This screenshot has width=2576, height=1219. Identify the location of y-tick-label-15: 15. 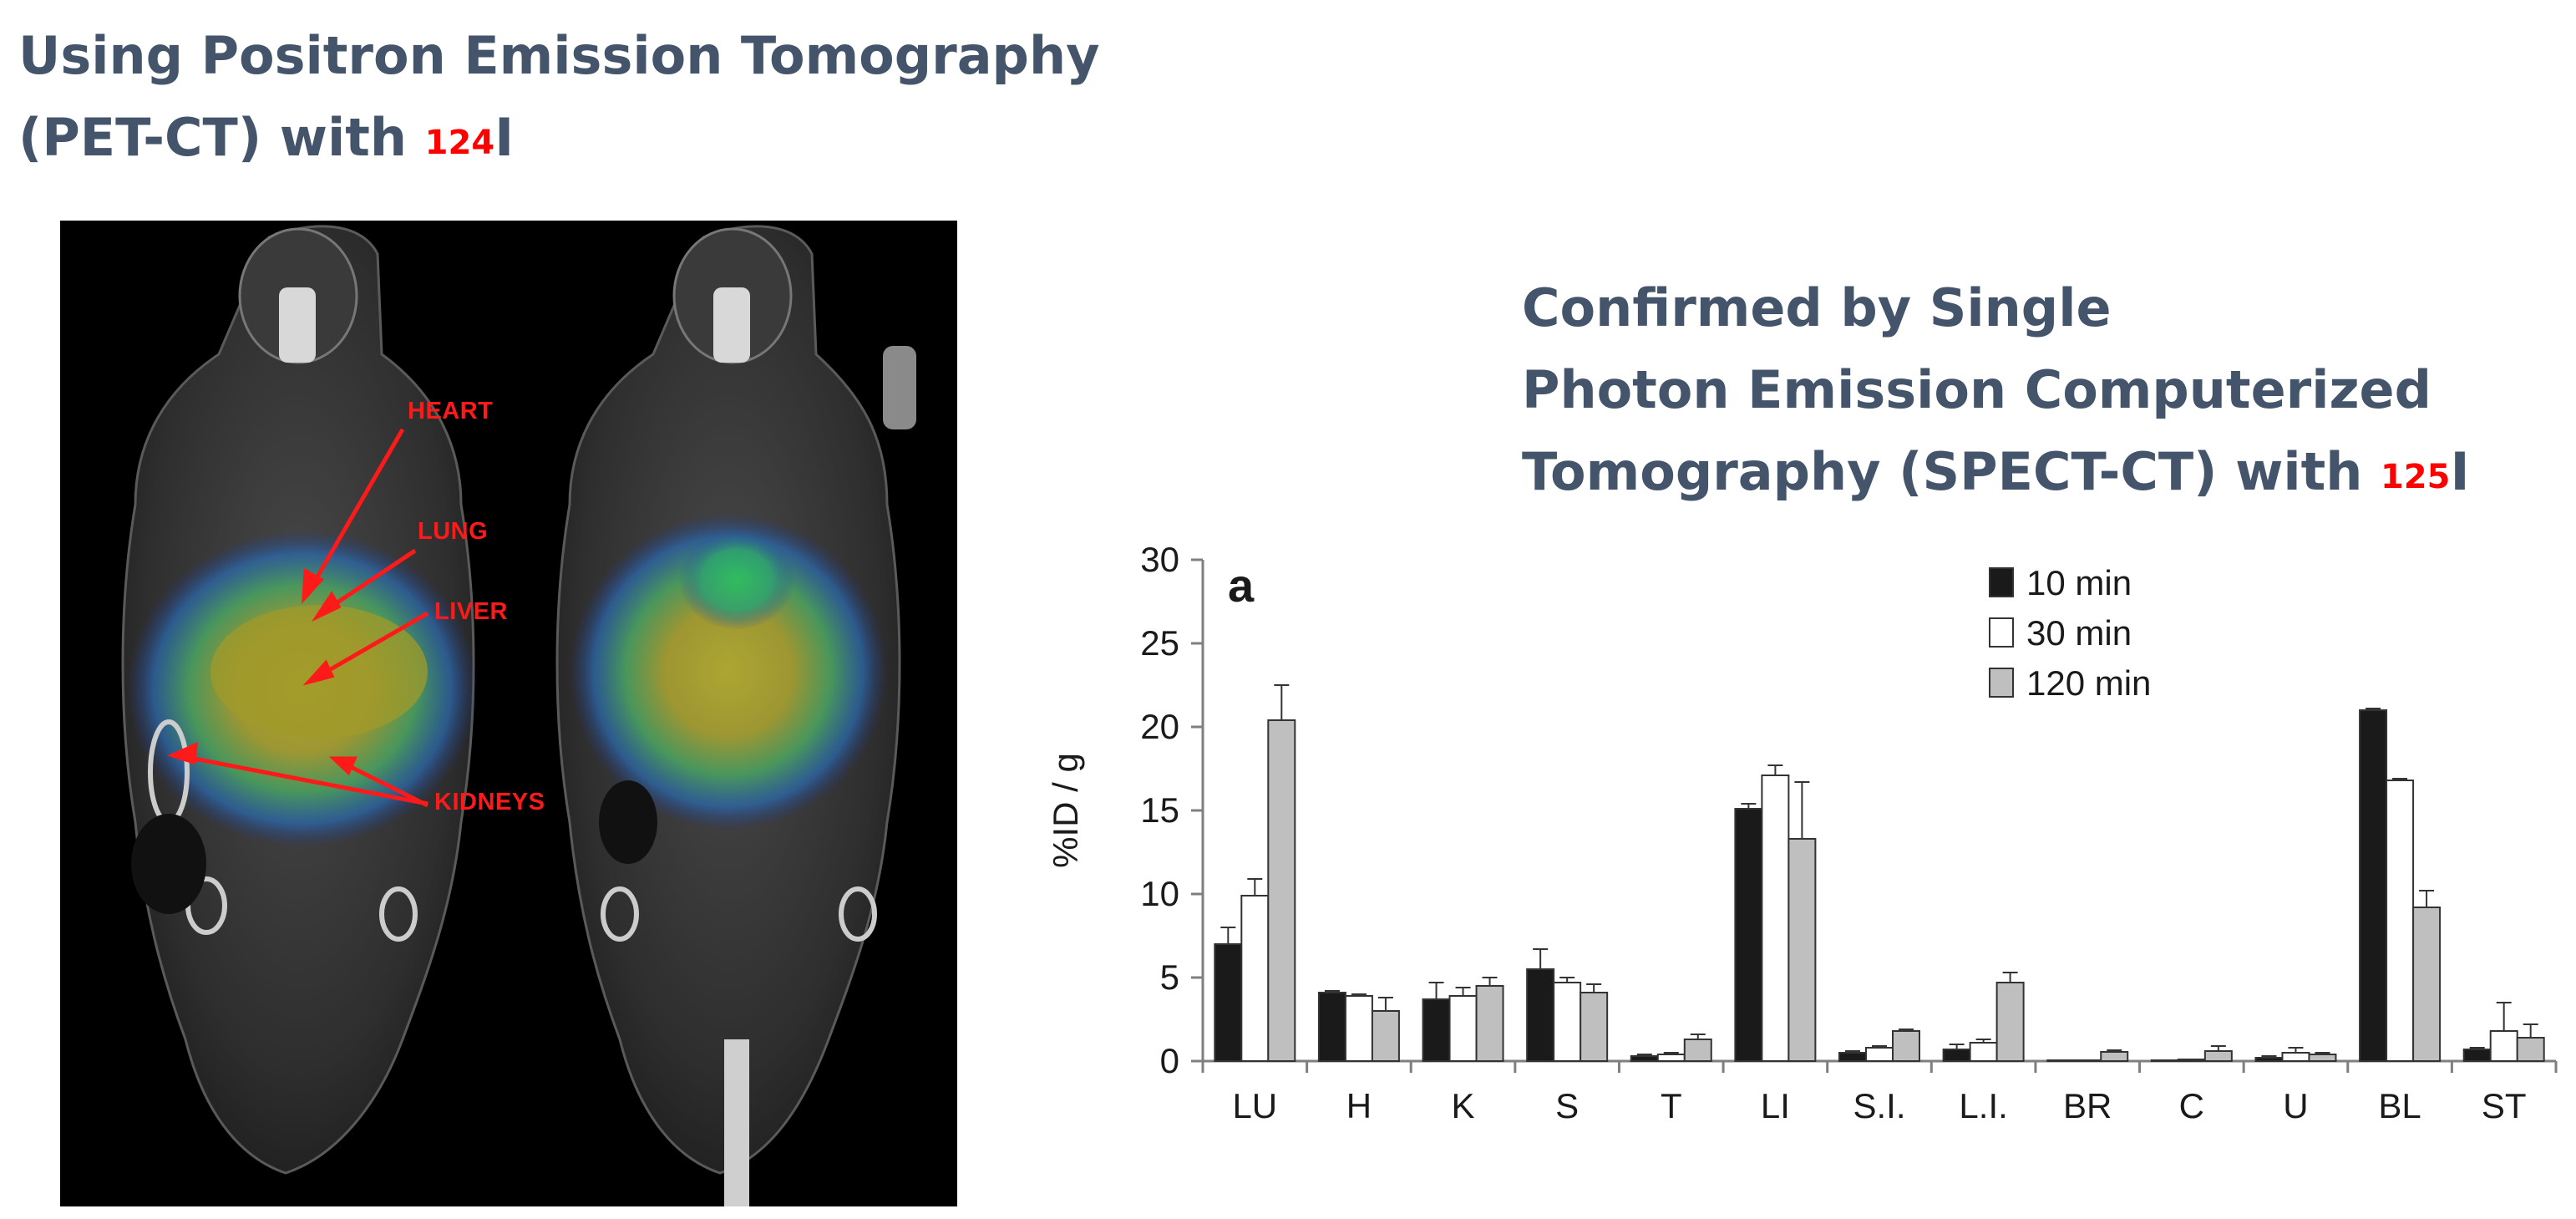
(1159, 810).